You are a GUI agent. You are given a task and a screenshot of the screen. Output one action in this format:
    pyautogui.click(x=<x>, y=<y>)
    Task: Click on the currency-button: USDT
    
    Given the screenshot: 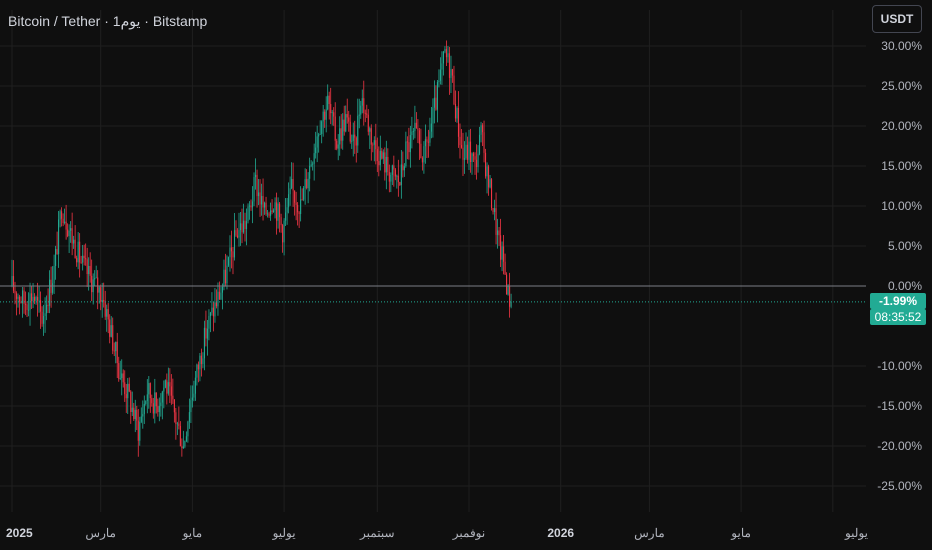 What is the action you would take?
    pyautogui.click(x=897, y=19)
    